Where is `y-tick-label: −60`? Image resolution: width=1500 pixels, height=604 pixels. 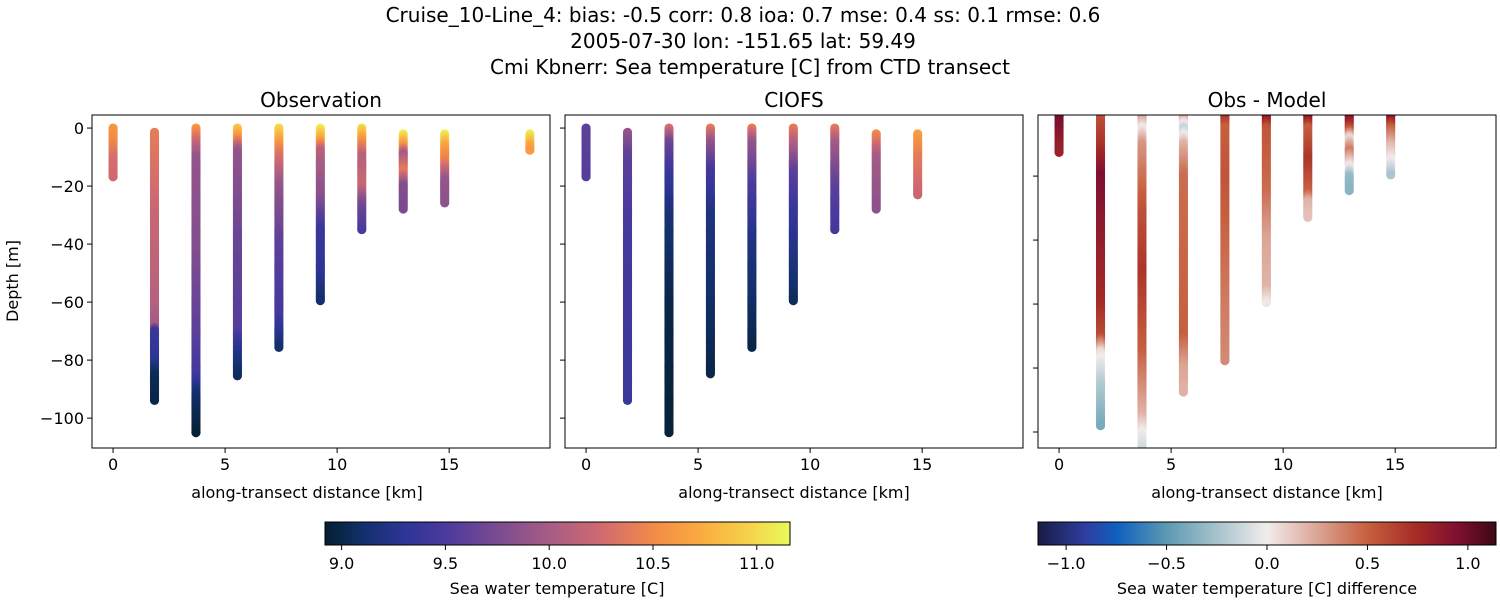 y-tick-label: −60 is located at coordinates (67, 302).